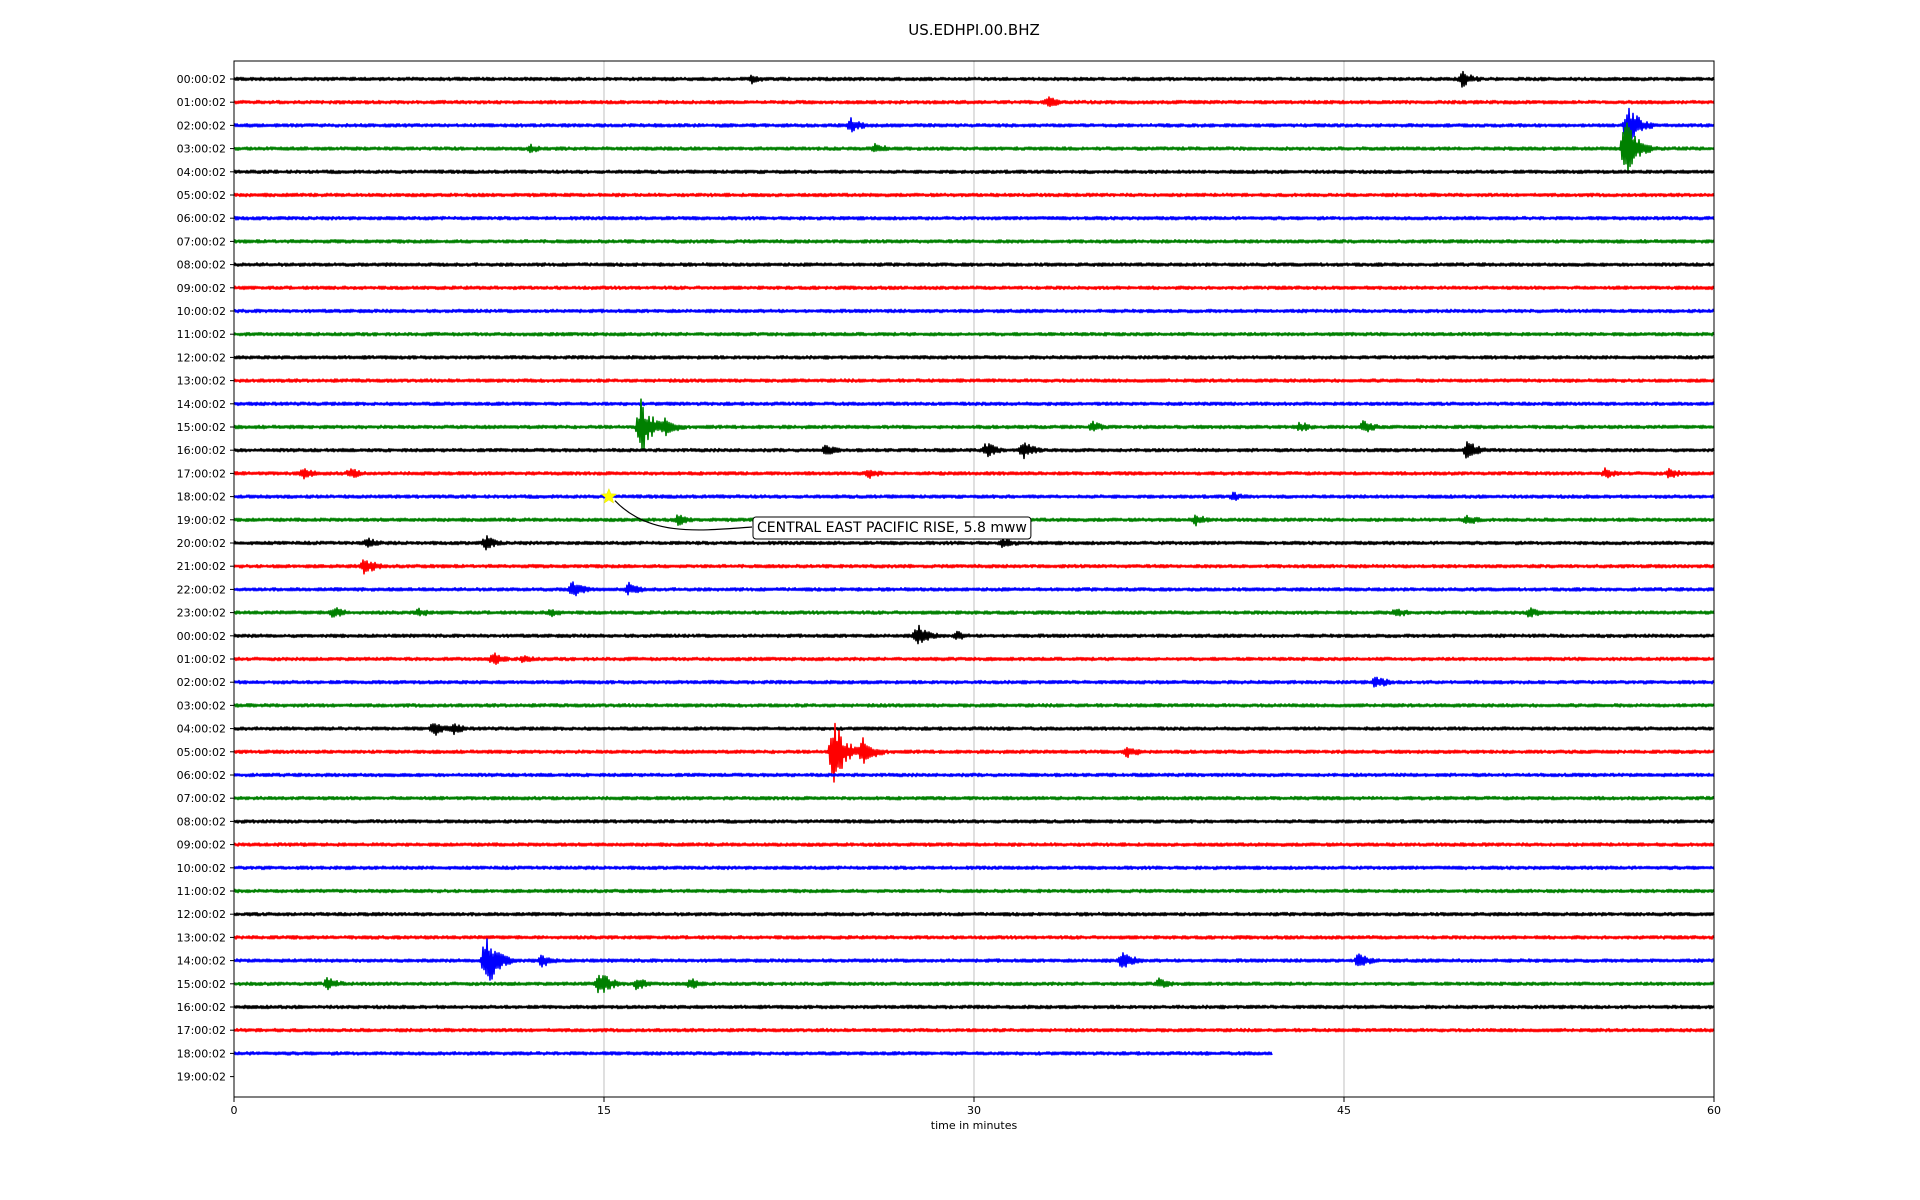 This screenshot has width=1920, height=1200. What do you see at coordinates (201, 613) in the screenshot?
I see `row-label: 23:00:02` at bounding box center [201, 613].